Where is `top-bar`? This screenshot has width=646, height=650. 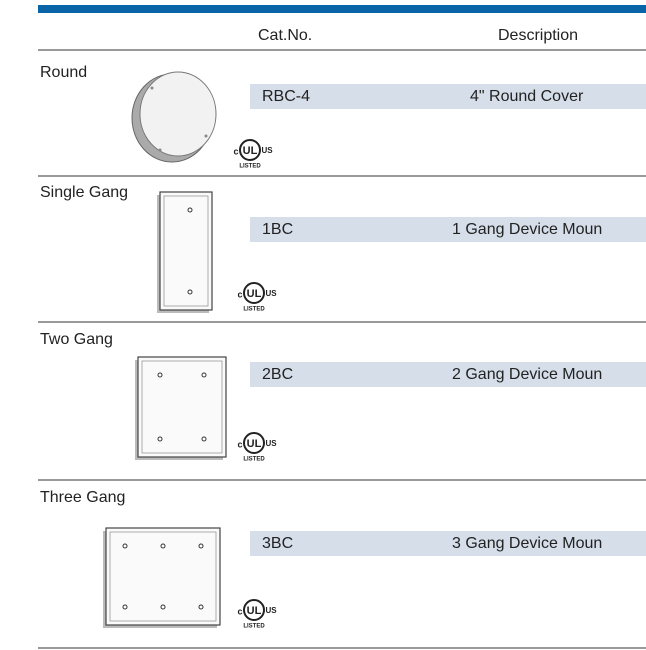
top-bar is located at coordinates (342, 9).